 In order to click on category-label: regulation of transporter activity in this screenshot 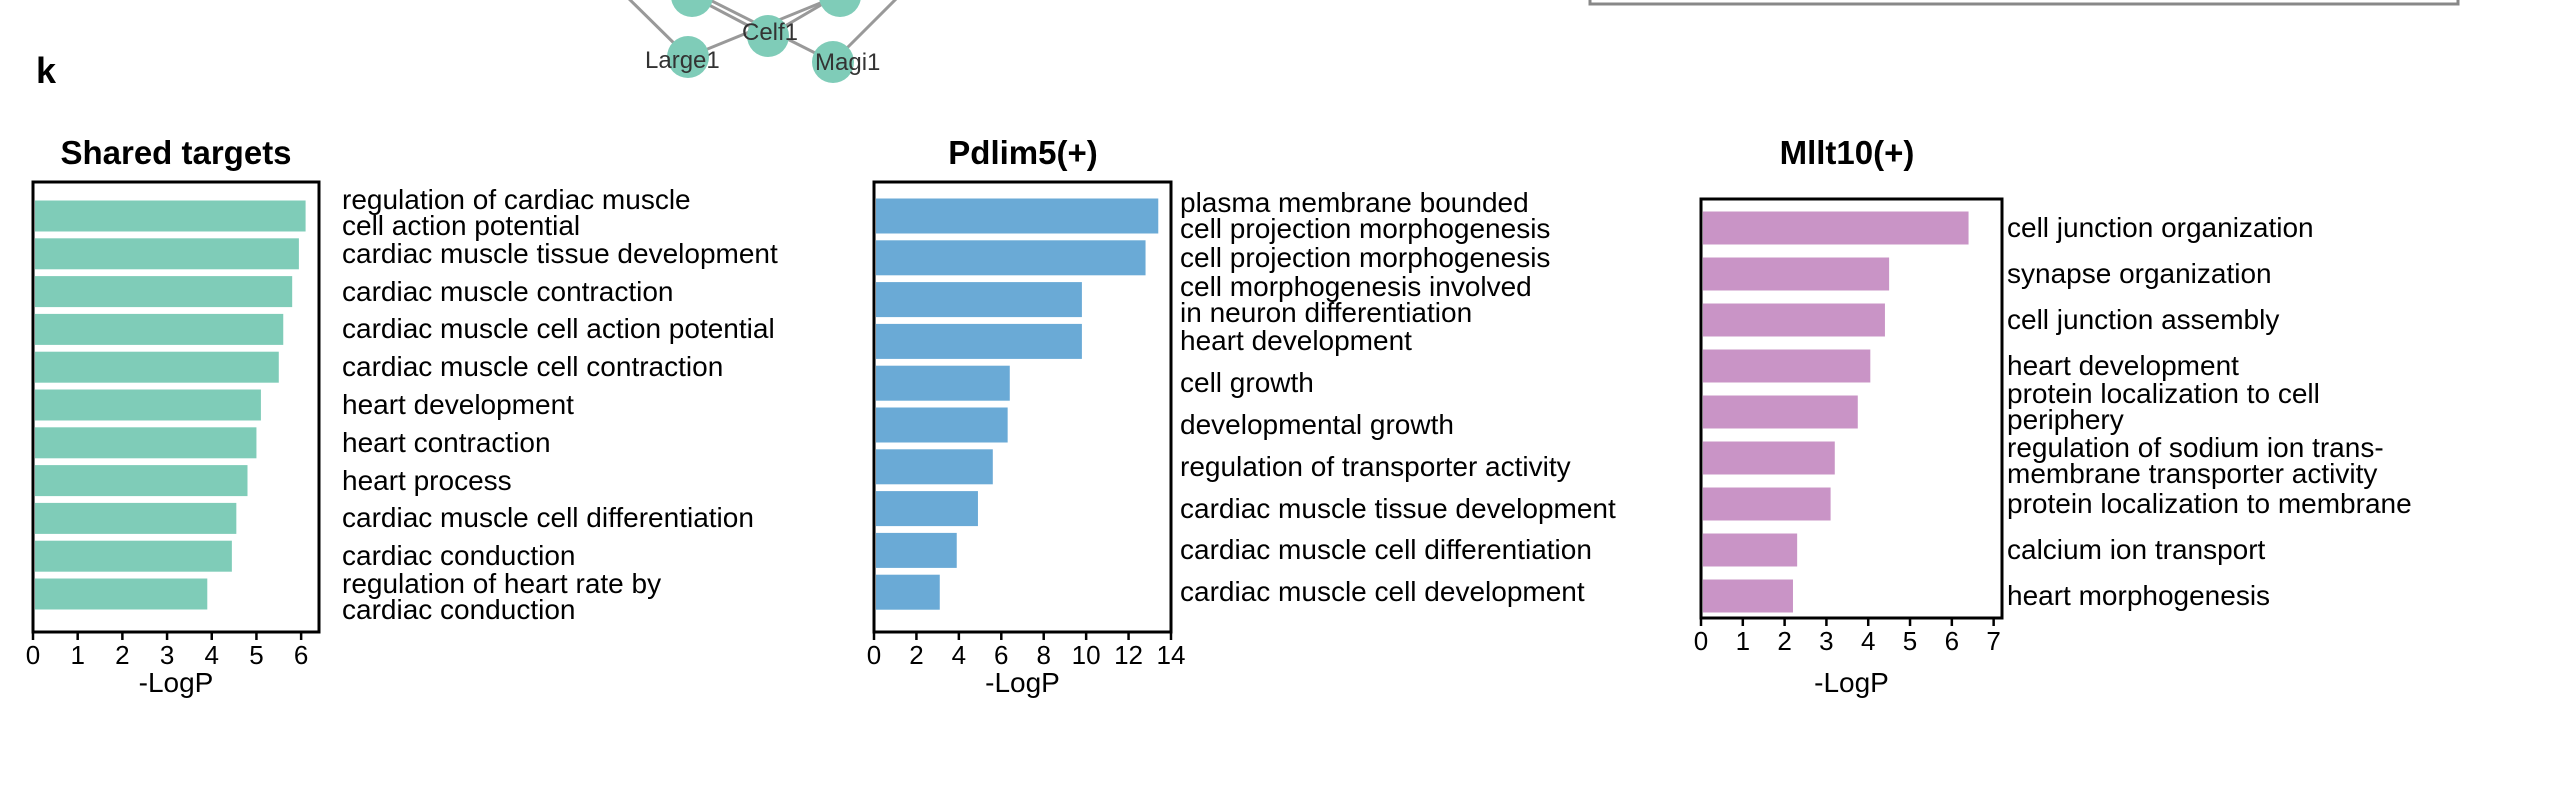, I will do `click(1375, 466)`.